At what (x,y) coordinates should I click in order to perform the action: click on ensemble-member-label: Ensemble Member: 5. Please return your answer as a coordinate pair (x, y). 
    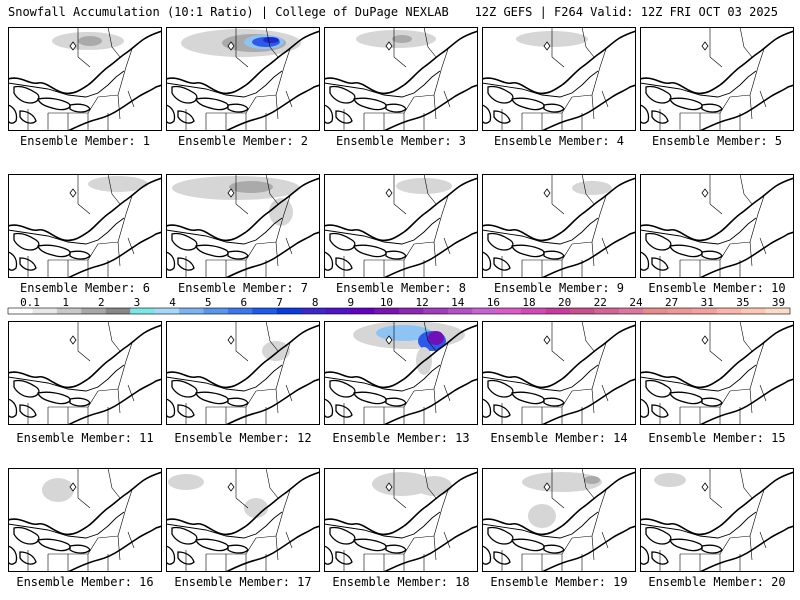
    Looking at the image, I should click on (717, 141).